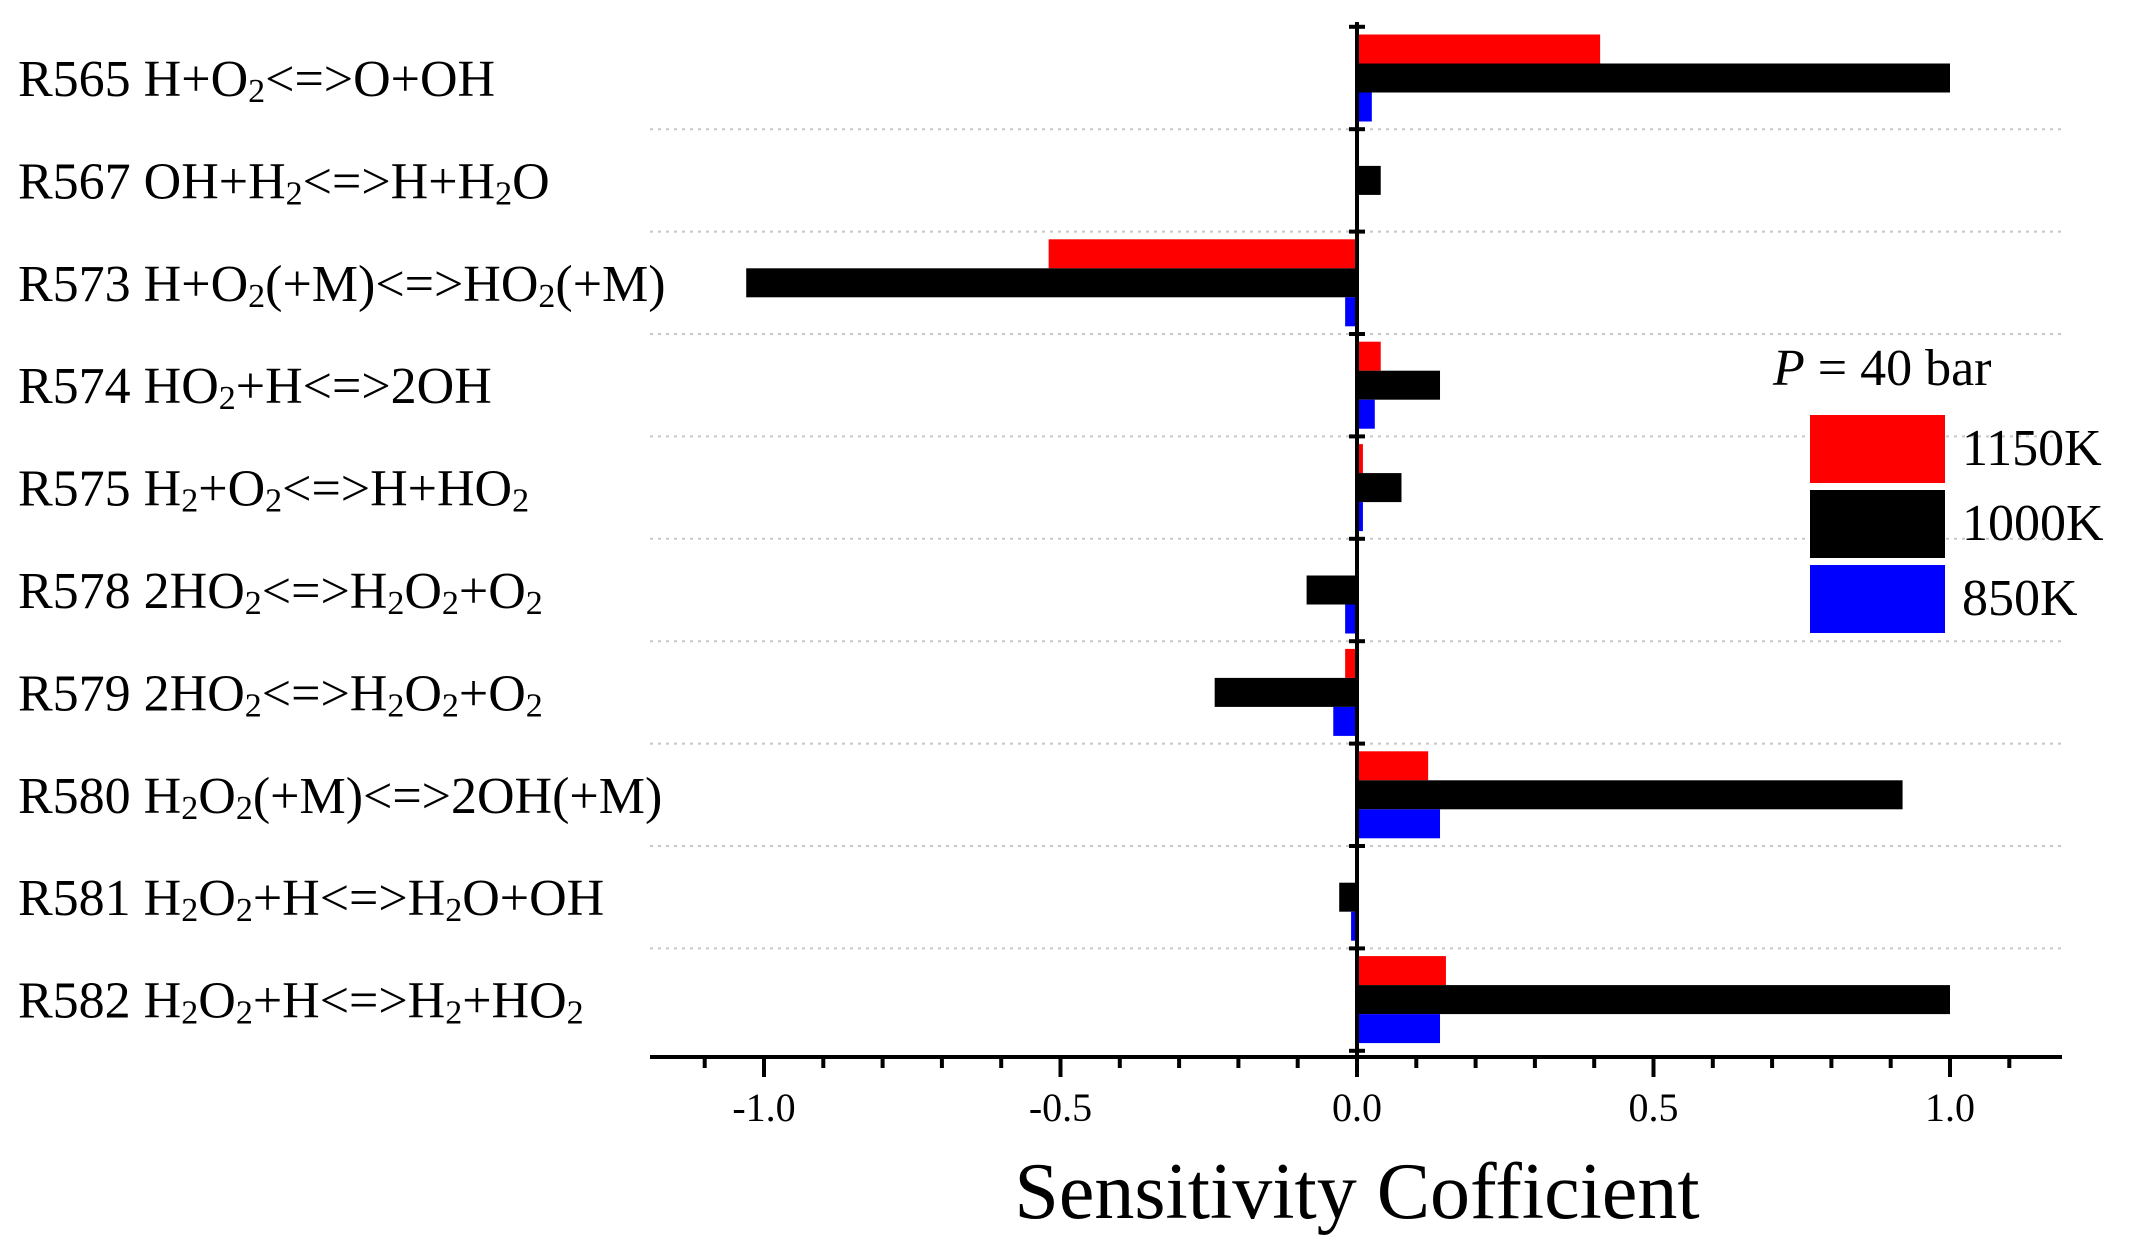 Image resolution: width=2140 pixels, height=1249 pixels. I want to click on x-tick-label: 1.0, so click(1950, 1107).